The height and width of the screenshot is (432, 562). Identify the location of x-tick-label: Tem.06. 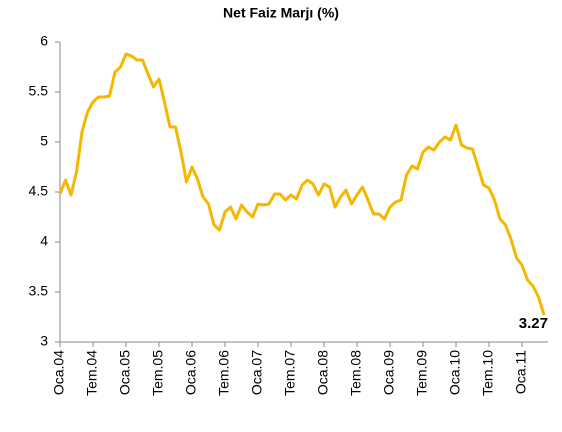
(224, 373).